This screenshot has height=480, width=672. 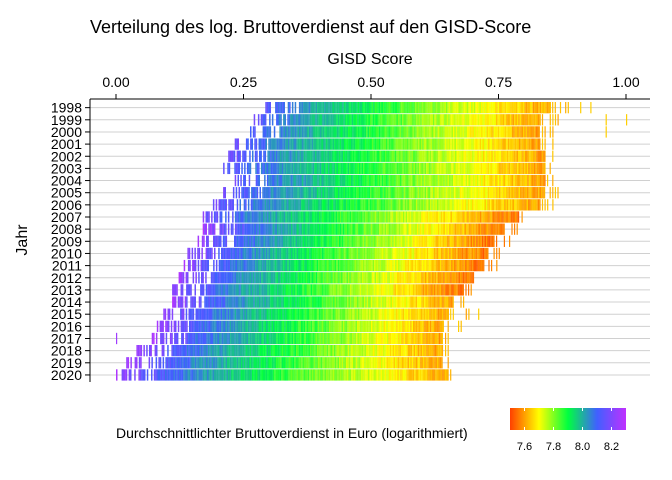 I want to click on y-tick-label: 2004, so click(x=66, y=181).